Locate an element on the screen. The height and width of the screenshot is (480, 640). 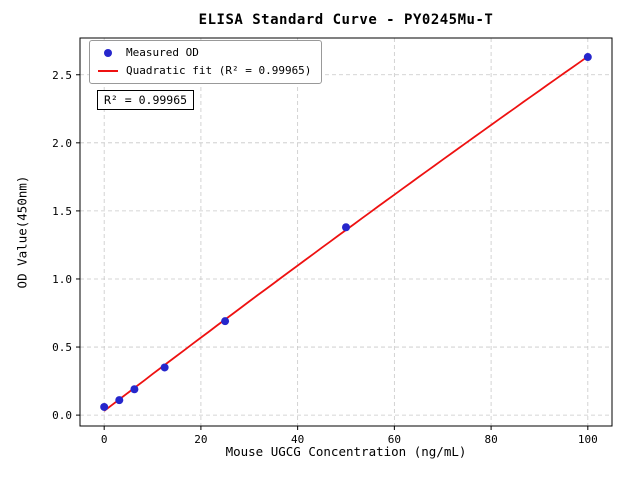
y-tick-label: 0.0 is located at coordinates (62, 415).